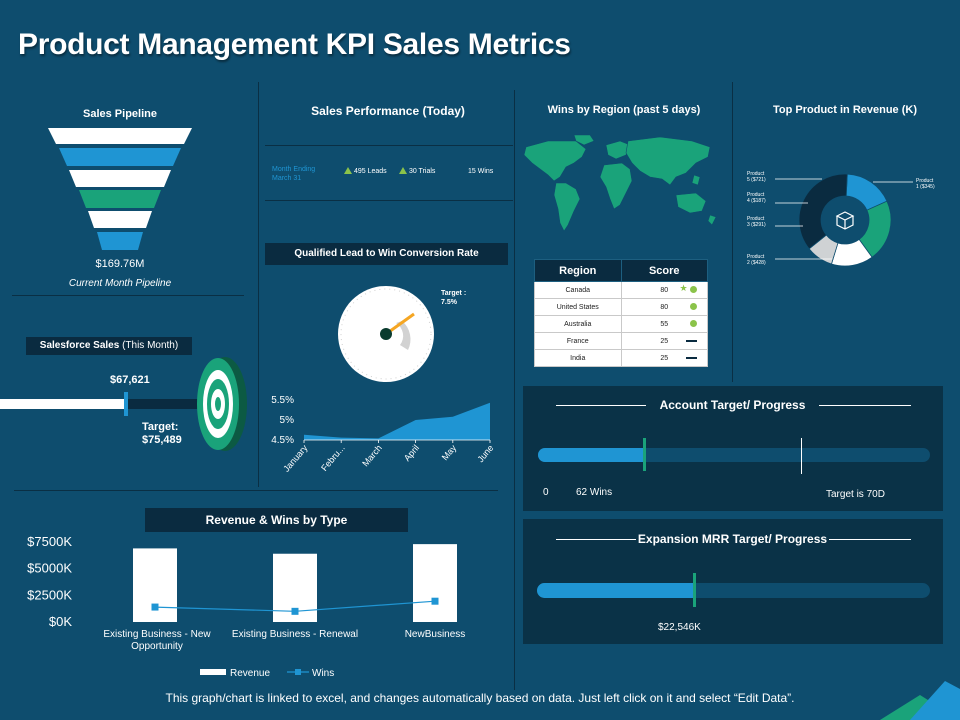 The width and height of the screenshot is (960, 720). Describe the element at coordinates (453, 298) in the screenshot. I see `conversion-target: Target : 7.5%` at that location.